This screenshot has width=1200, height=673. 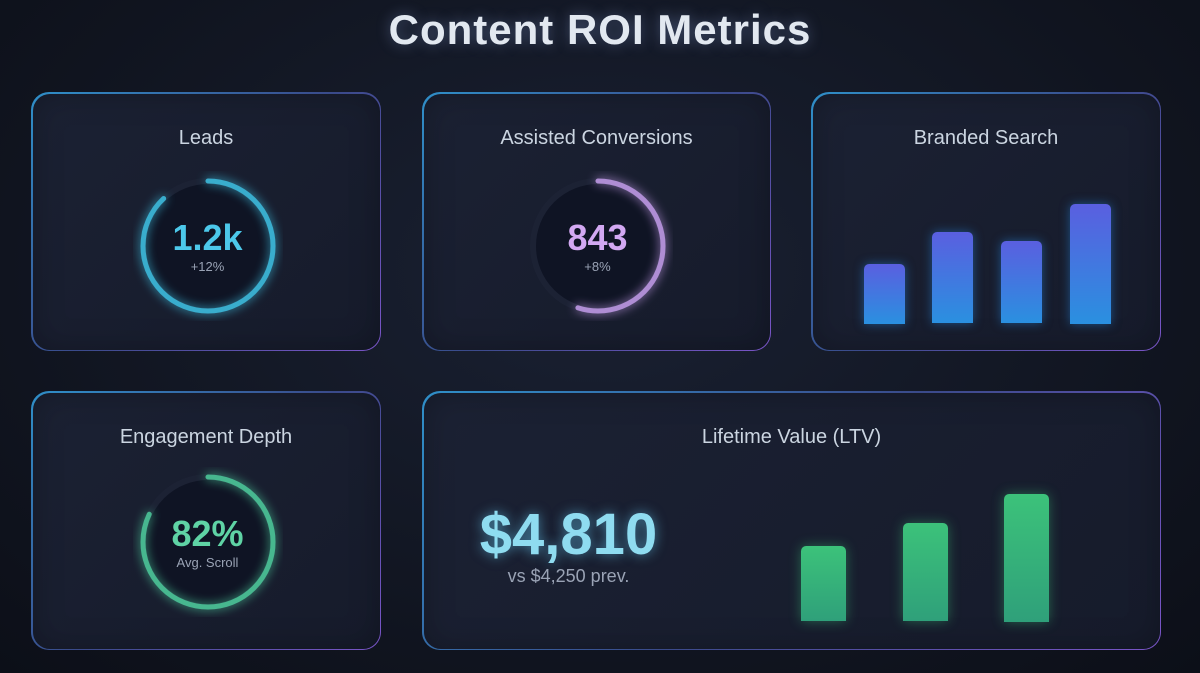 What do you see at coordinates (600, 29) in the screenshot?
I see `page-title: Content ROI Metrics` at bounding box center [600, 29].